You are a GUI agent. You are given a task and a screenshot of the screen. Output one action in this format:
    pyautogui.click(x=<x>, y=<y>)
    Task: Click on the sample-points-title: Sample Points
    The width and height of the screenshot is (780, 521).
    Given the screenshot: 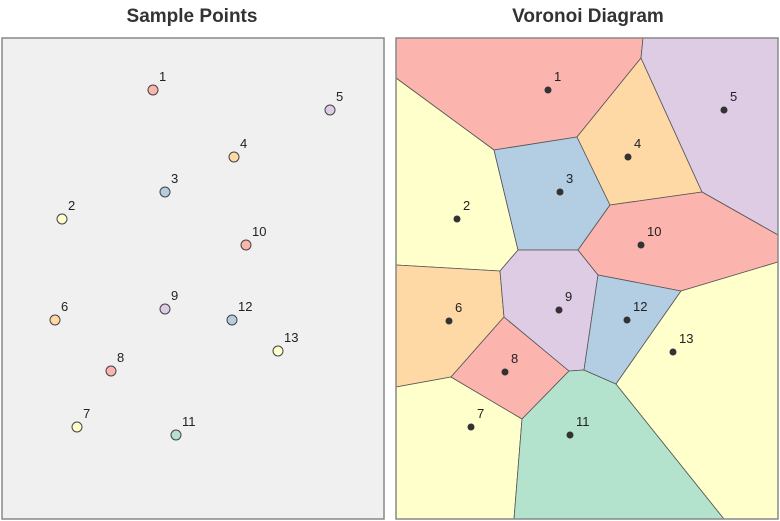 What is the action you would take?
    pyautogui.click(x=192, y=16)
    